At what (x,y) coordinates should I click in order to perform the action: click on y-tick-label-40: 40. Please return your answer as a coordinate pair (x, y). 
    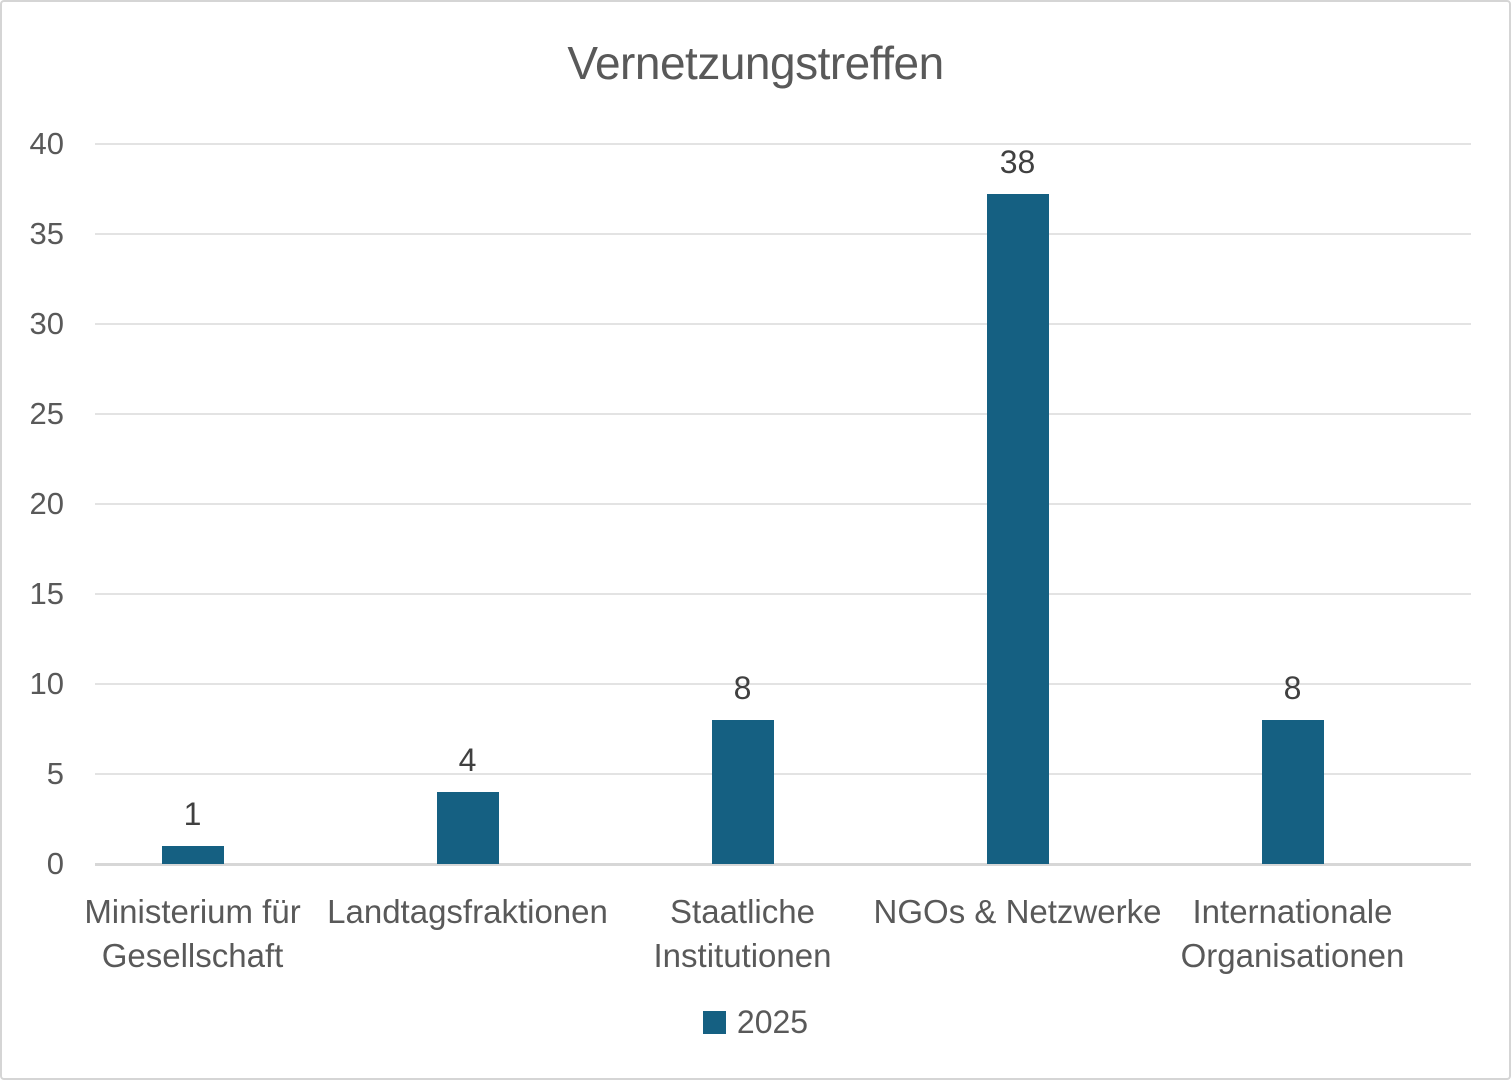
    Looking at the image, I should click on (46, 143).